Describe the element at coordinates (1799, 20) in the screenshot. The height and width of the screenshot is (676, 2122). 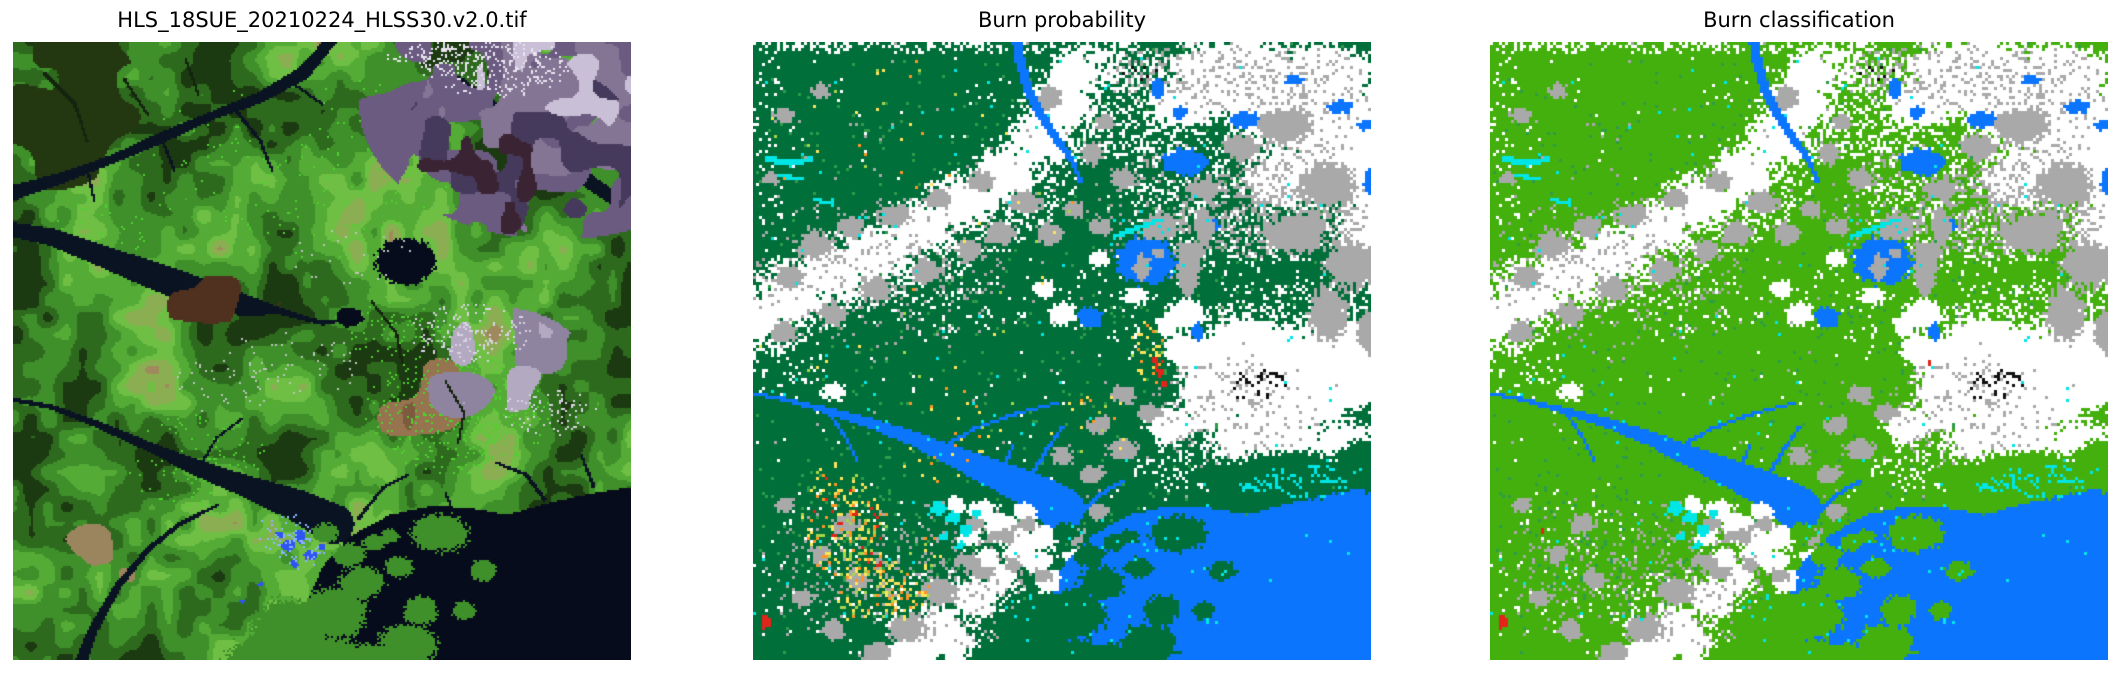
I see `panel-title-burn-classification: Burn classification` at that location.